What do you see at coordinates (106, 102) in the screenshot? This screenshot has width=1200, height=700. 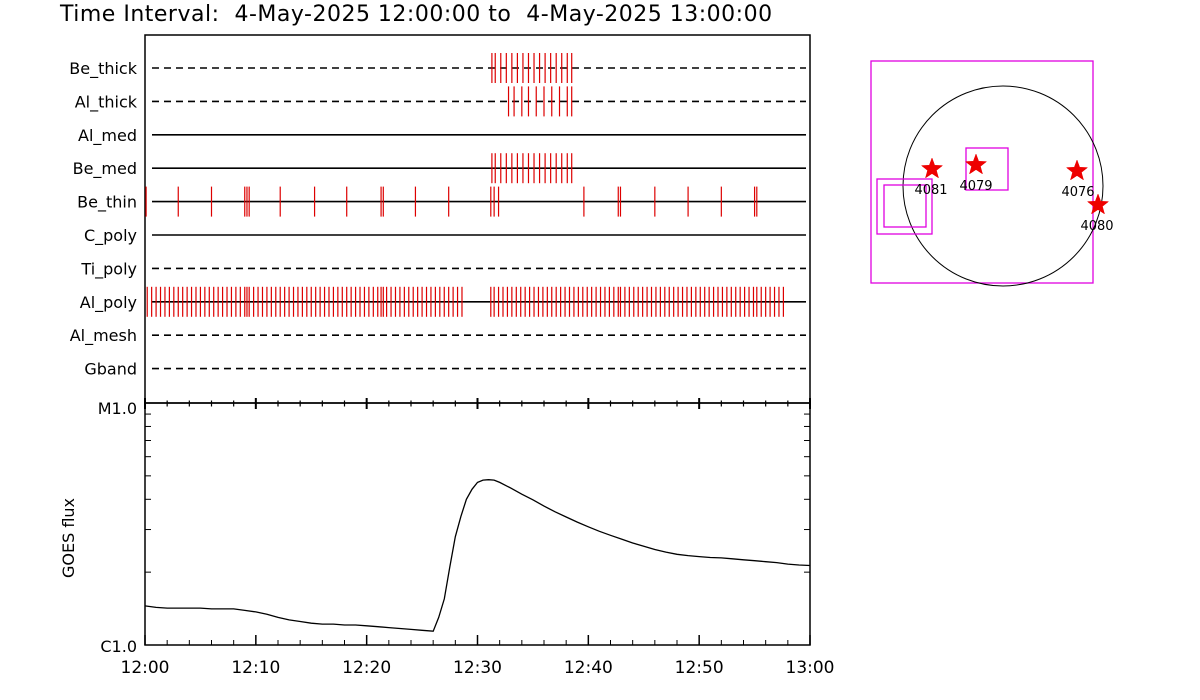 I see `row-label: Al_thick` at bounding box center [106, 102].